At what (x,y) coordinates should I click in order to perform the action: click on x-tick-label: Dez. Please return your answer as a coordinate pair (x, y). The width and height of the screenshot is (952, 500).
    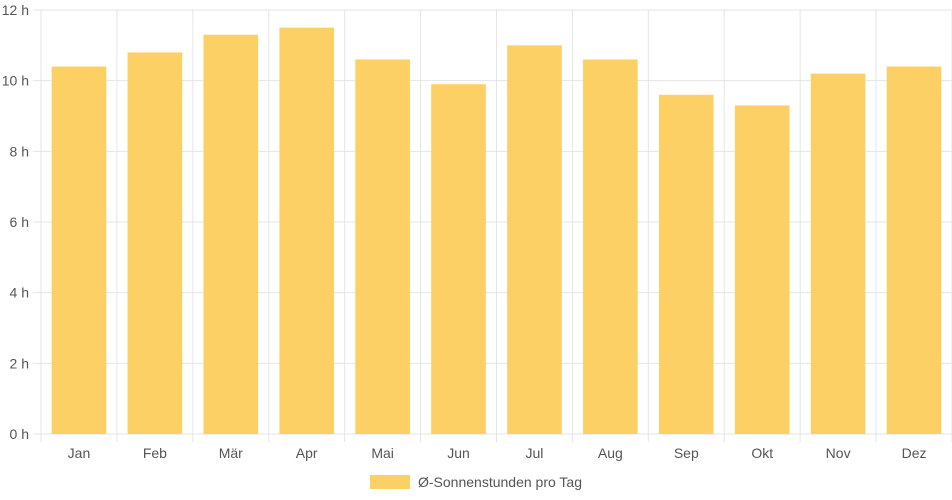
    Looking at the image, I should click on (914, 453).